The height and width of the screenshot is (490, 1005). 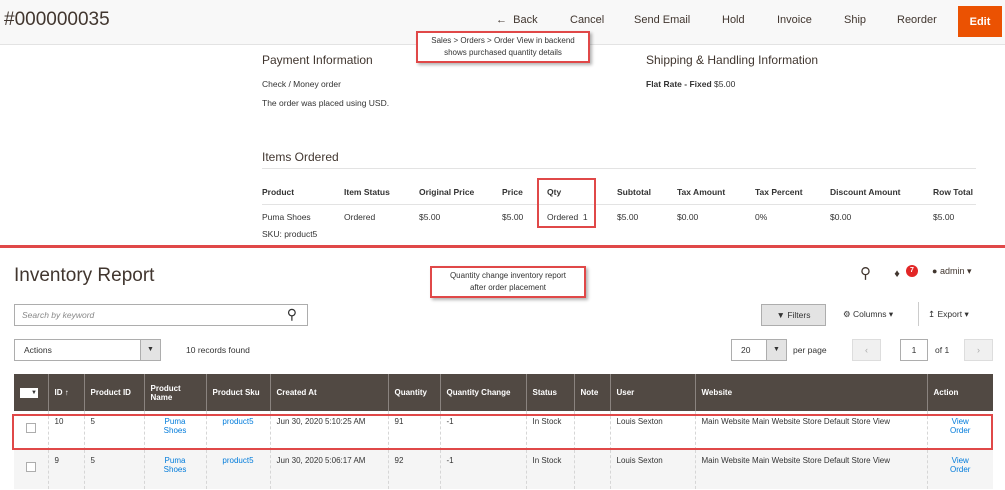 I want to click on row-select-cell, so click(x=31, y=469).